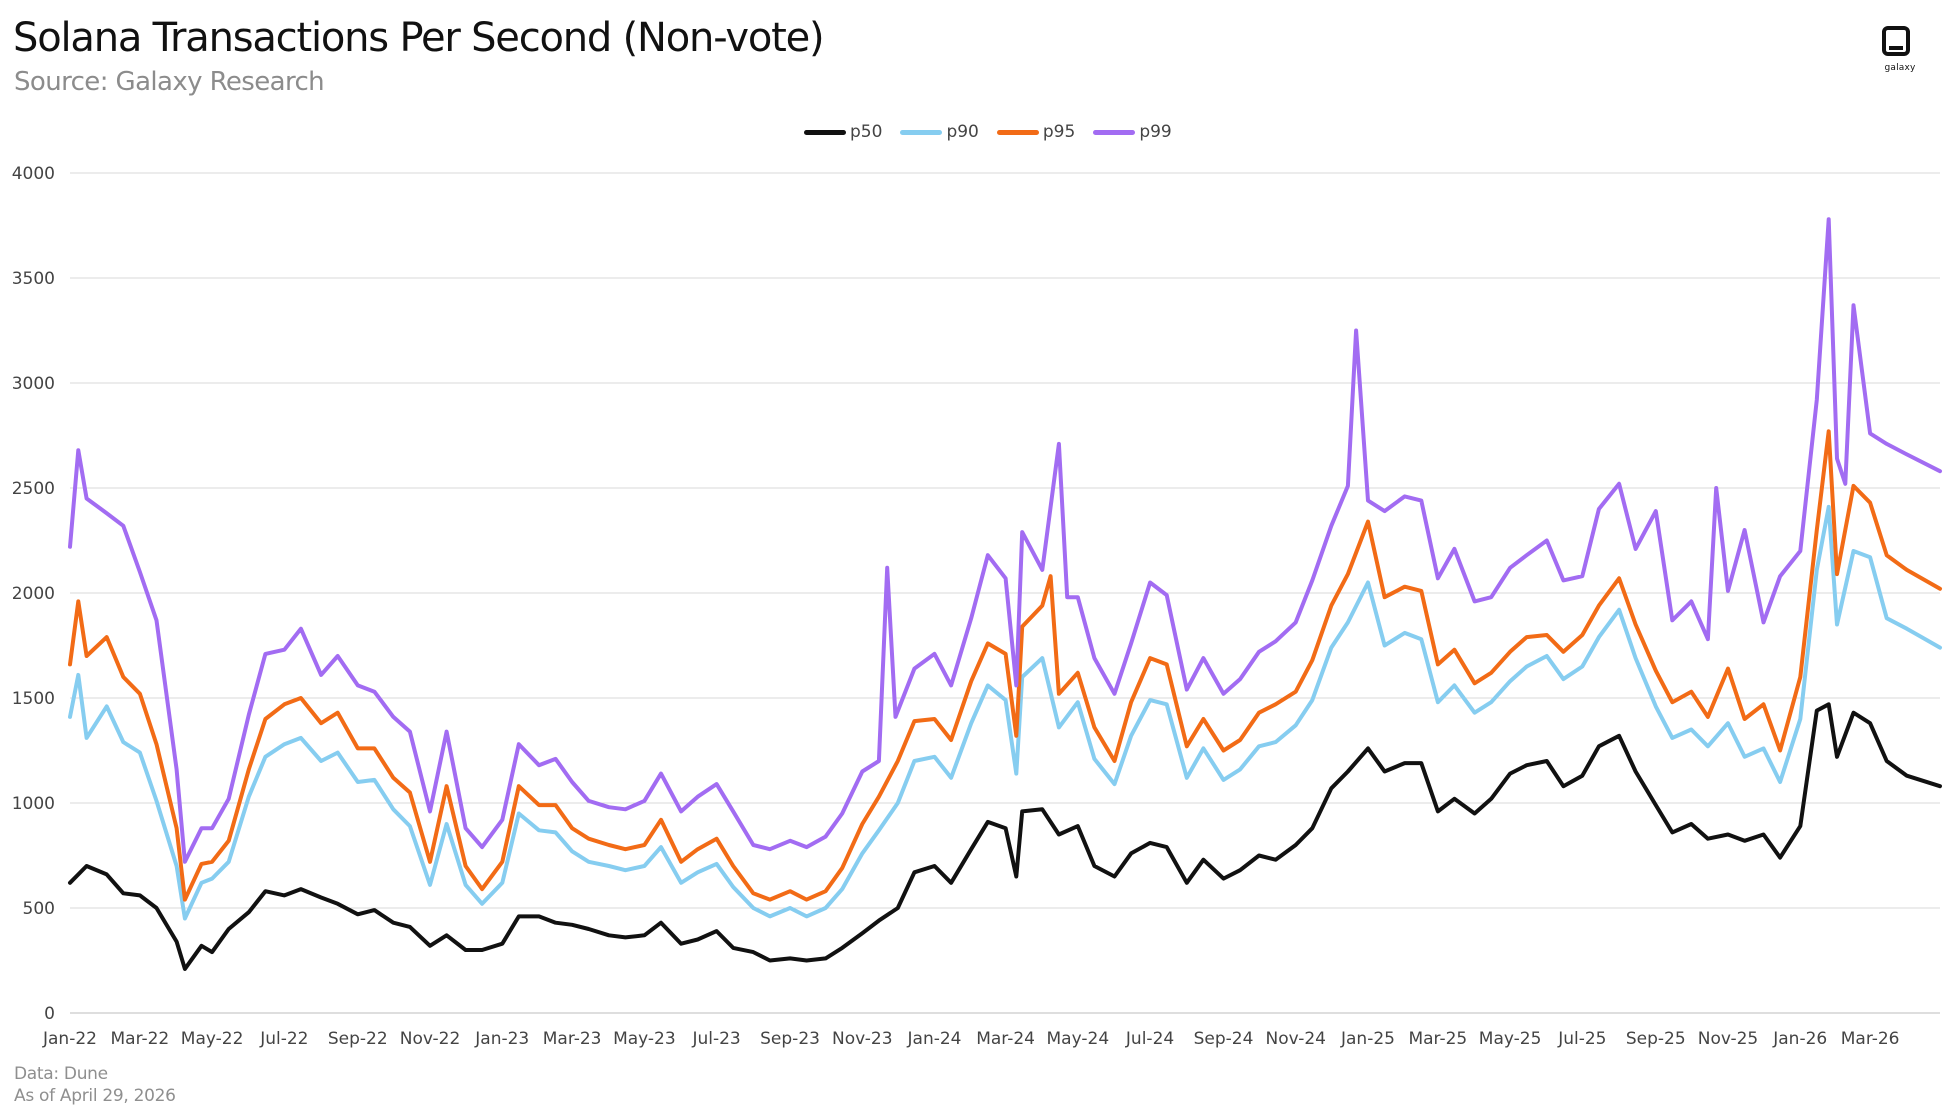  I want to click on legend-item-p50: p50, so click(843, 132).